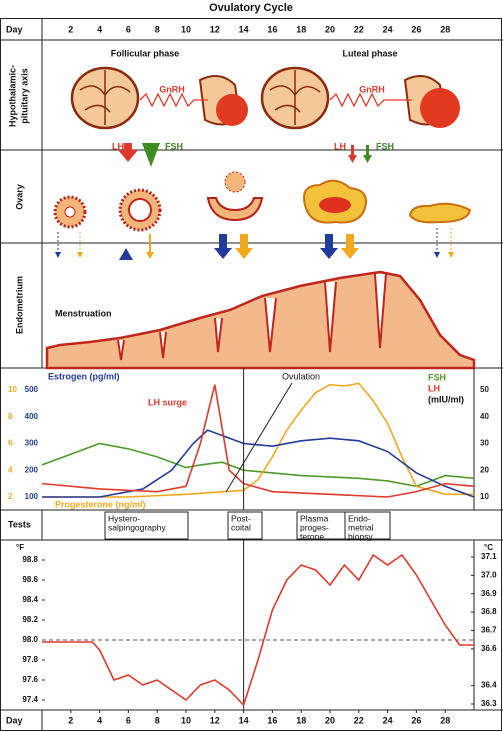 This screenshot has height=732, width=503. Describe the element at coordinates (30, 699) in the screenshot. I see `y-tick-label: 97.4` at that location.